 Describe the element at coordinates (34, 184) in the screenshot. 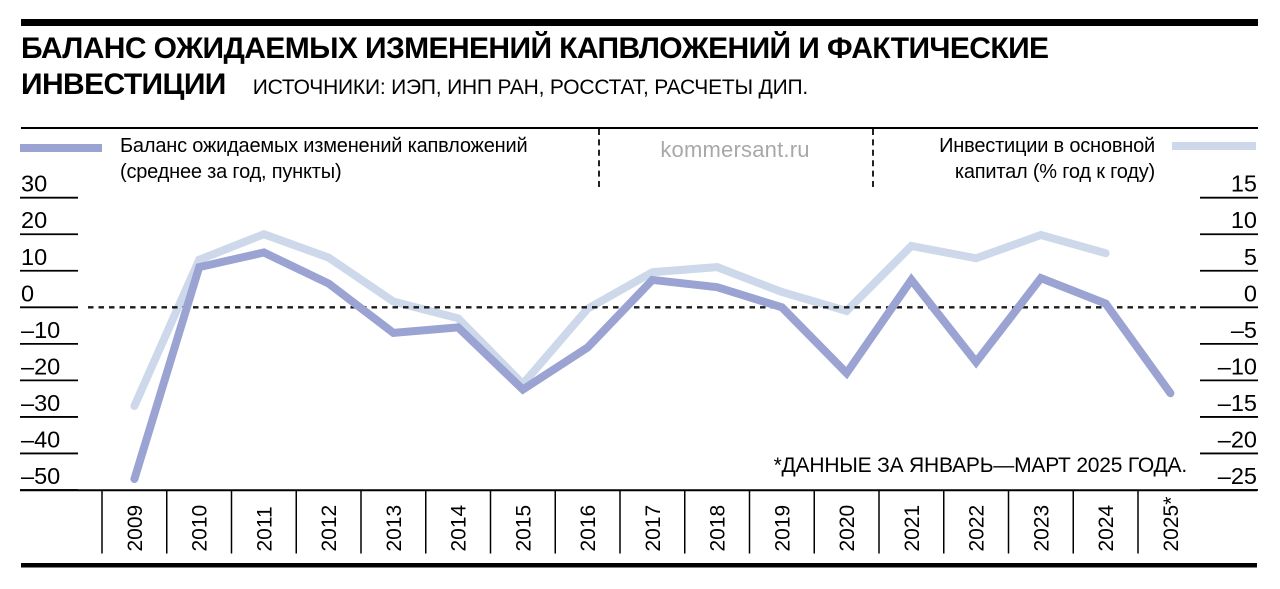

I see `left-axis-label: 30` at that location.